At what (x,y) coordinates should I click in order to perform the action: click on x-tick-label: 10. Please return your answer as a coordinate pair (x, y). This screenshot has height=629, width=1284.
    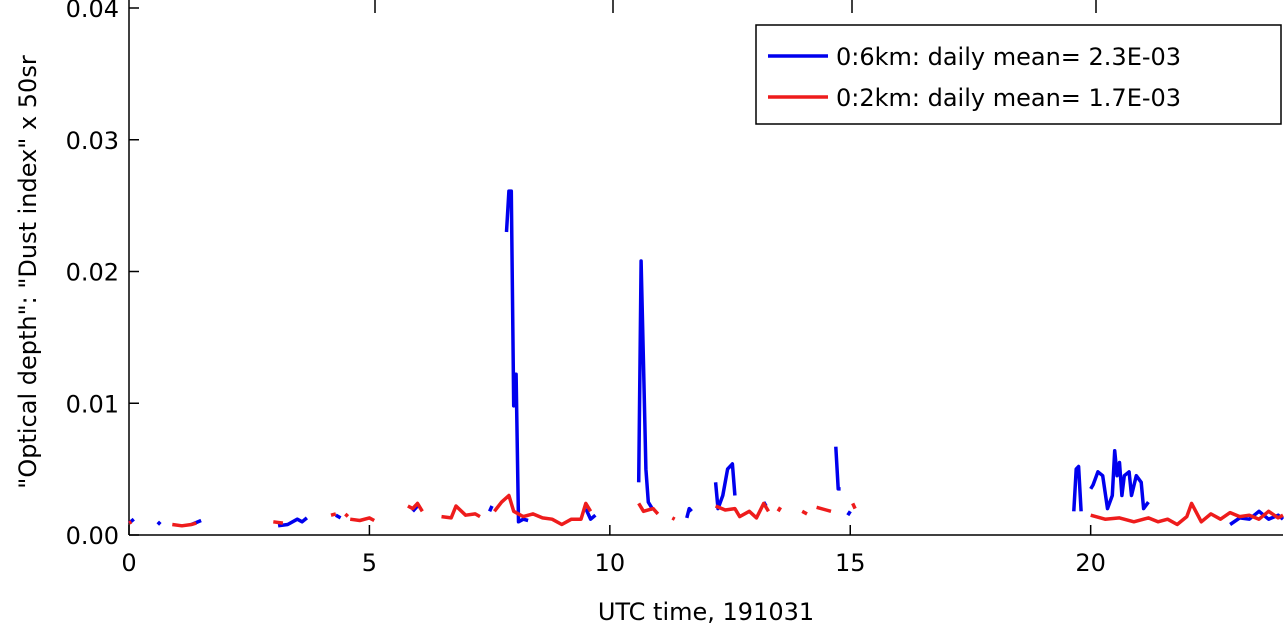
    Looking at the image, I should click on (610, 563).